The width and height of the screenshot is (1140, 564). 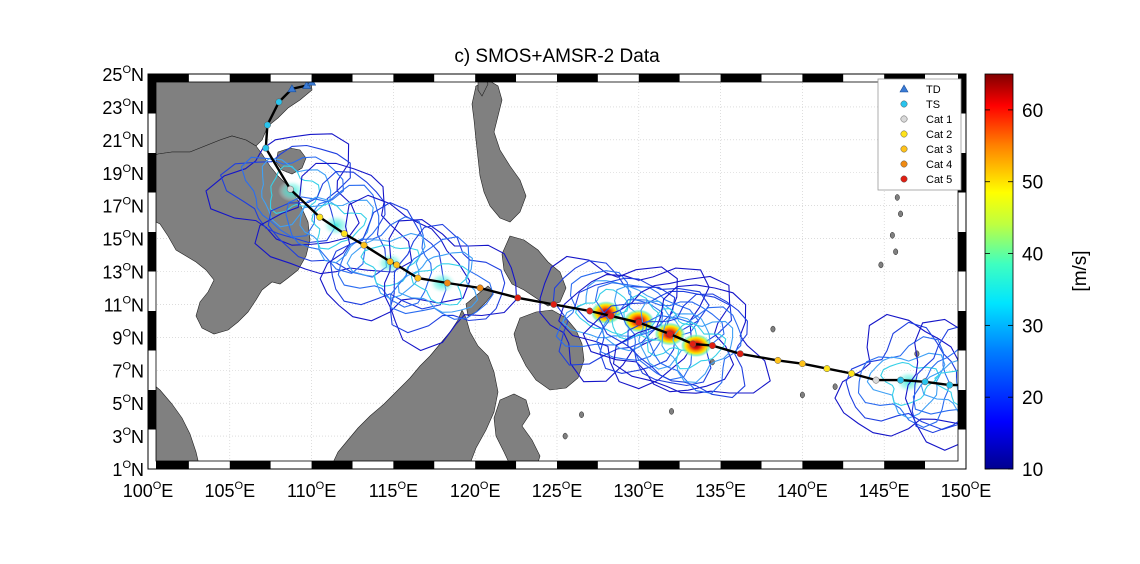 What do you see at coordinates (926, 120) in the screenshot?
I see `legend-item: Cat 1` at bounding box center [926, 120].